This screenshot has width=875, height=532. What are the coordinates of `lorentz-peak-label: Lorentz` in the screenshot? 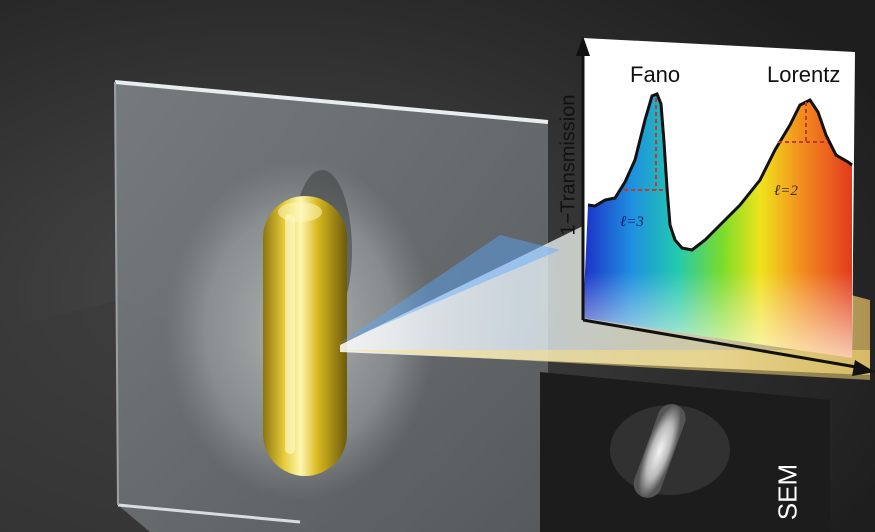 It's located at (804, 74).